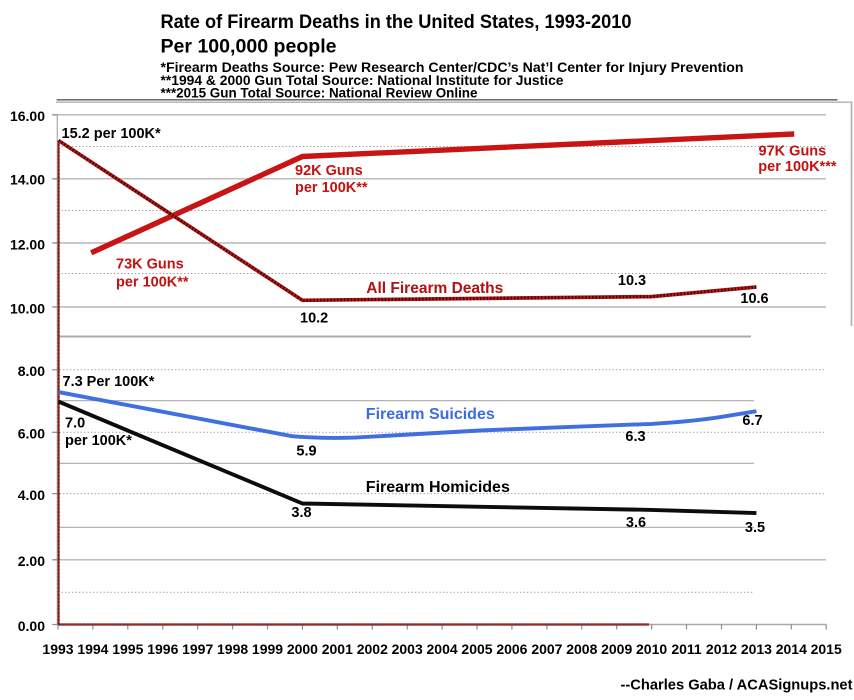  Describe the element at coordinates (27, 180) in the screenshot. I see `svg-text: 14.00` at that location.